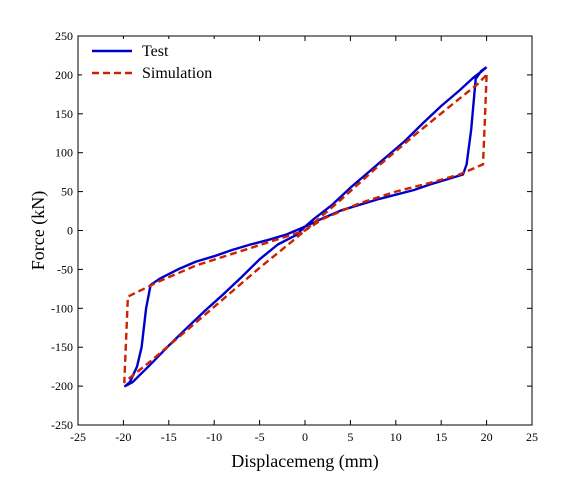 The width and height of the screenshot is (581, 477). What do you see at coordinates (38, 230) in the screenshot?
I see `y-axis-label: Force (kN)` at bounding box center [38, 230].